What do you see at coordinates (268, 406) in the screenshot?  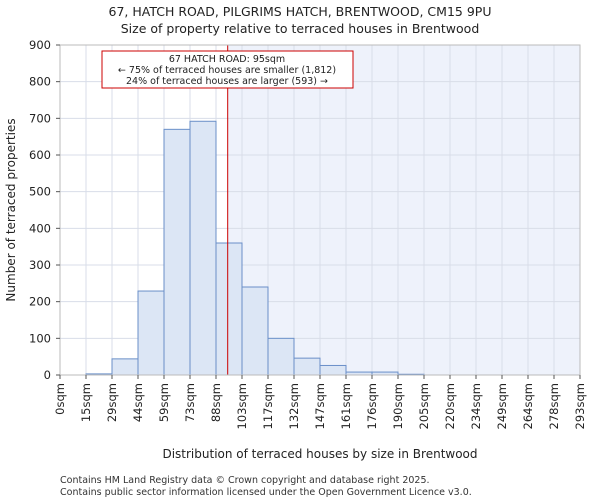 I see `x-tick-label: 117sqm` at bounding box center [268, 406].